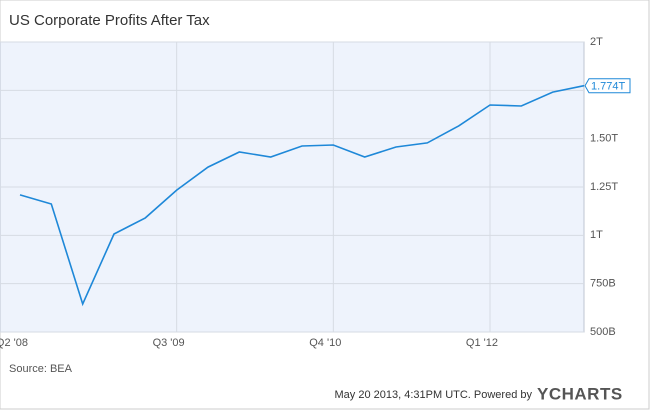  What do you see at coordinates (603, 284) in the screenshot?
I see `y-tick-label: 750B` at bounding box center [603, 284].